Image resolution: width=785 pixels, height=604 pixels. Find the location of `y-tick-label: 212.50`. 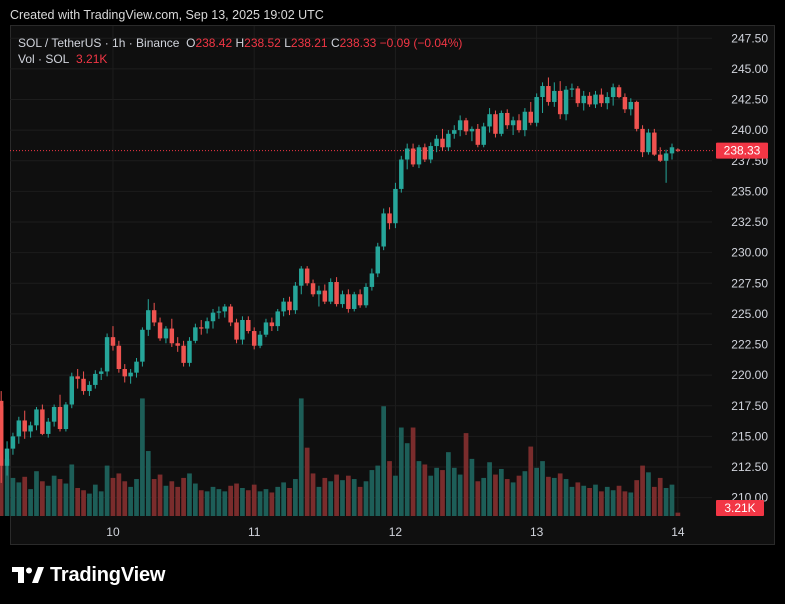

y-tick-label: 212.50 is located at coordinates (749, 467).